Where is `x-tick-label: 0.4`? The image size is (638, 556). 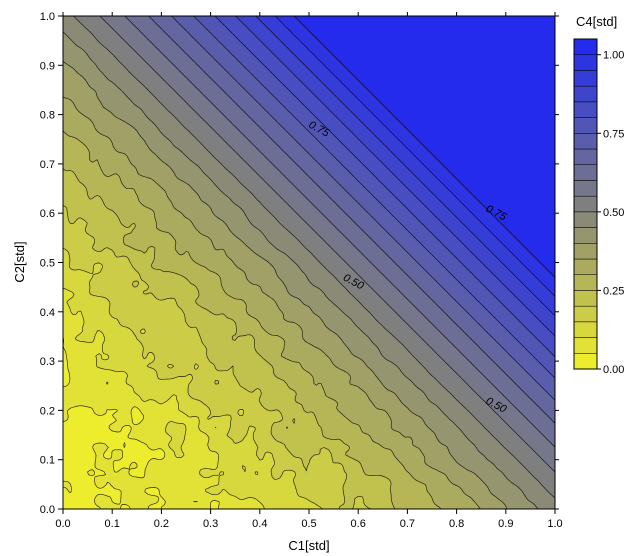
x-tick-label: 0.4 is located at coordinates (259, 524).